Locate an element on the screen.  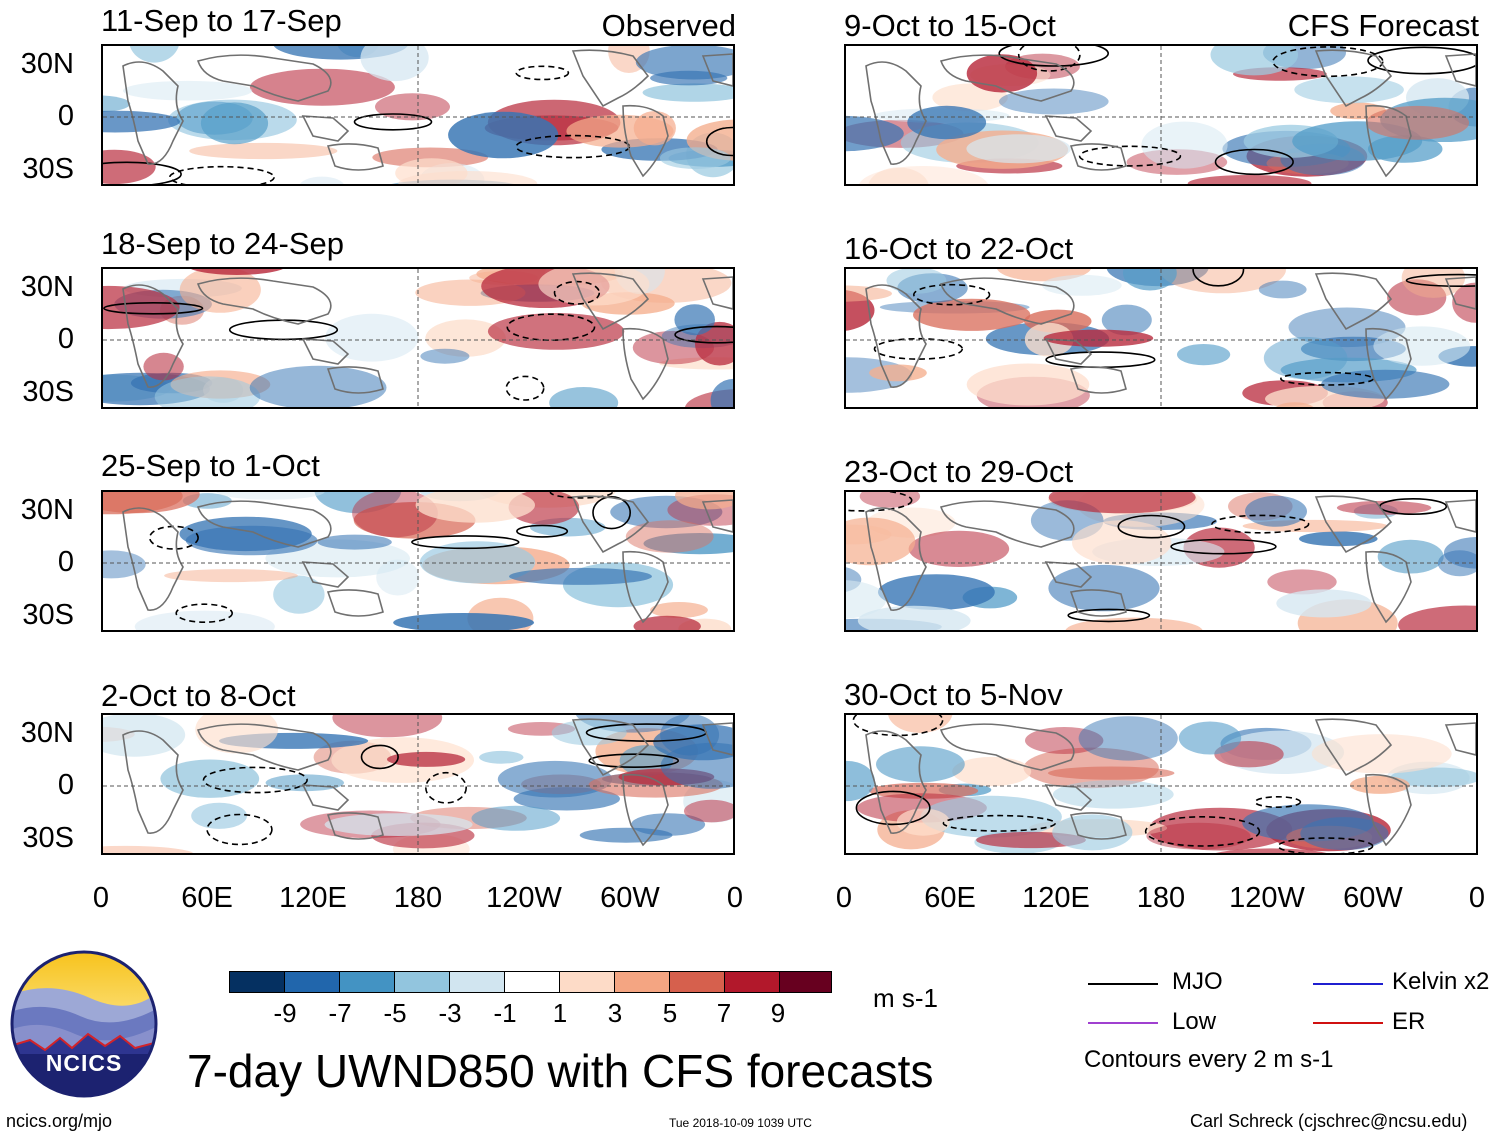
colorbar-label: -1 is located at coordinates (505, 1013).